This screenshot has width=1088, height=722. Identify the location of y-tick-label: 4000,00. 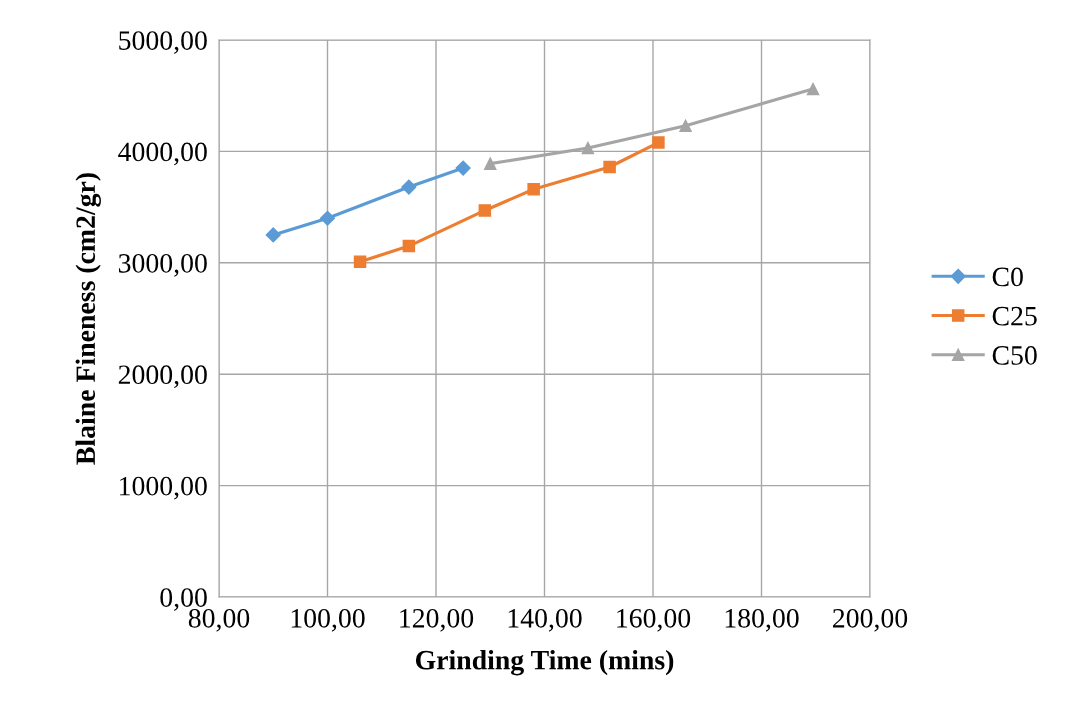
(162, 154).